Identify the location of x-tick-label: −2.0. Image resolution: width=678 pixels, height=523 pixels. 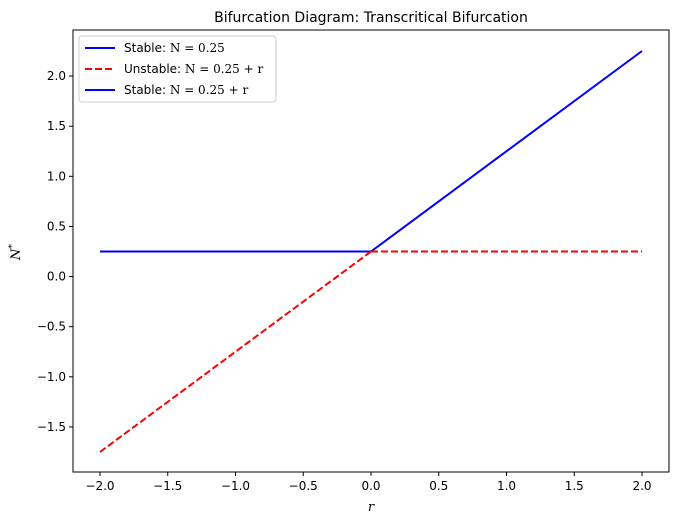
(99, 486).